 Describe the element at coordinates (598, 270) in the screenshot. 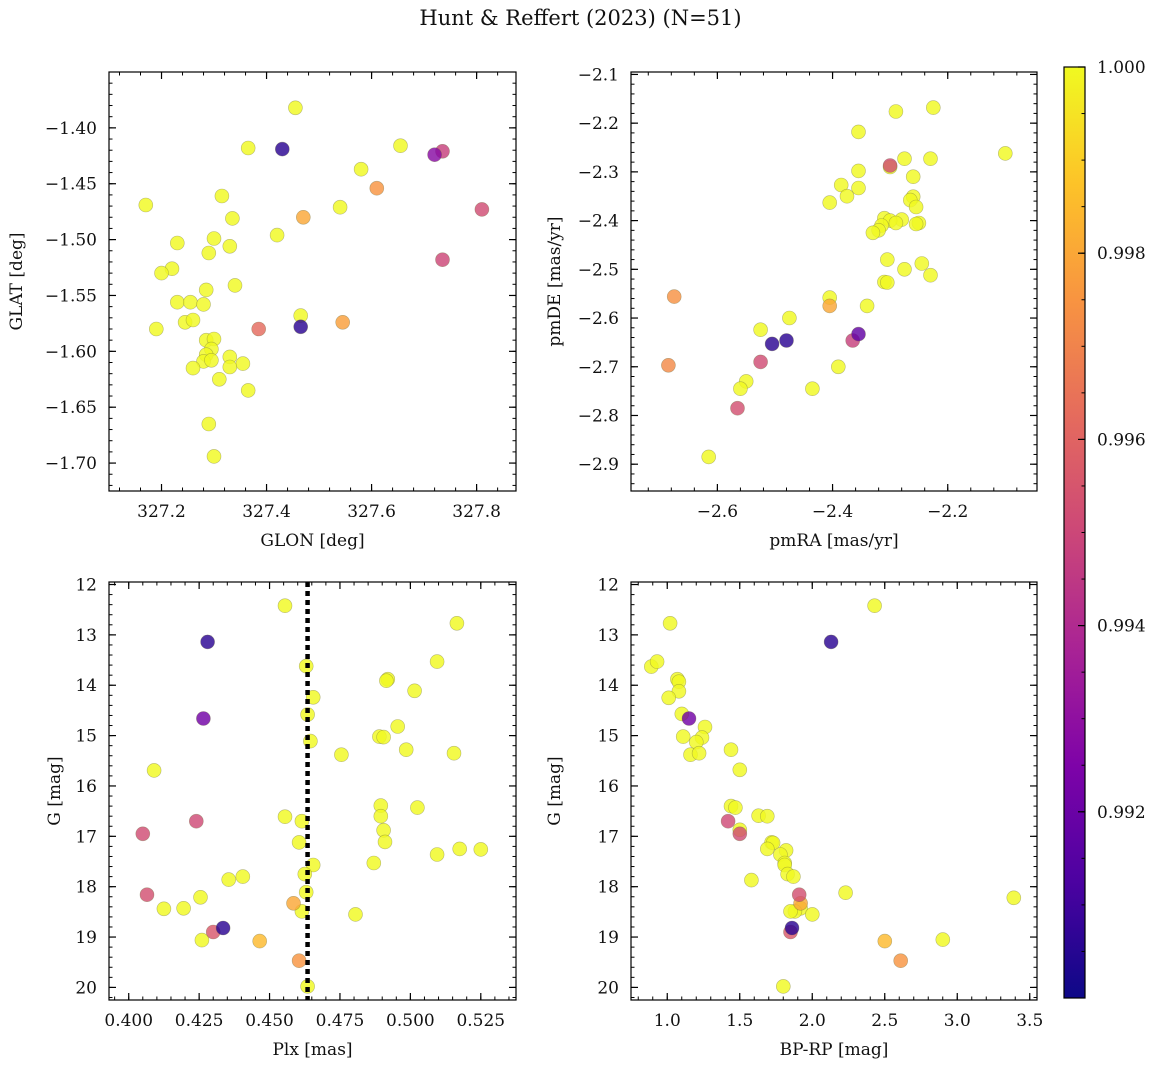

I see `y-tick-label: −2.5` at that location.